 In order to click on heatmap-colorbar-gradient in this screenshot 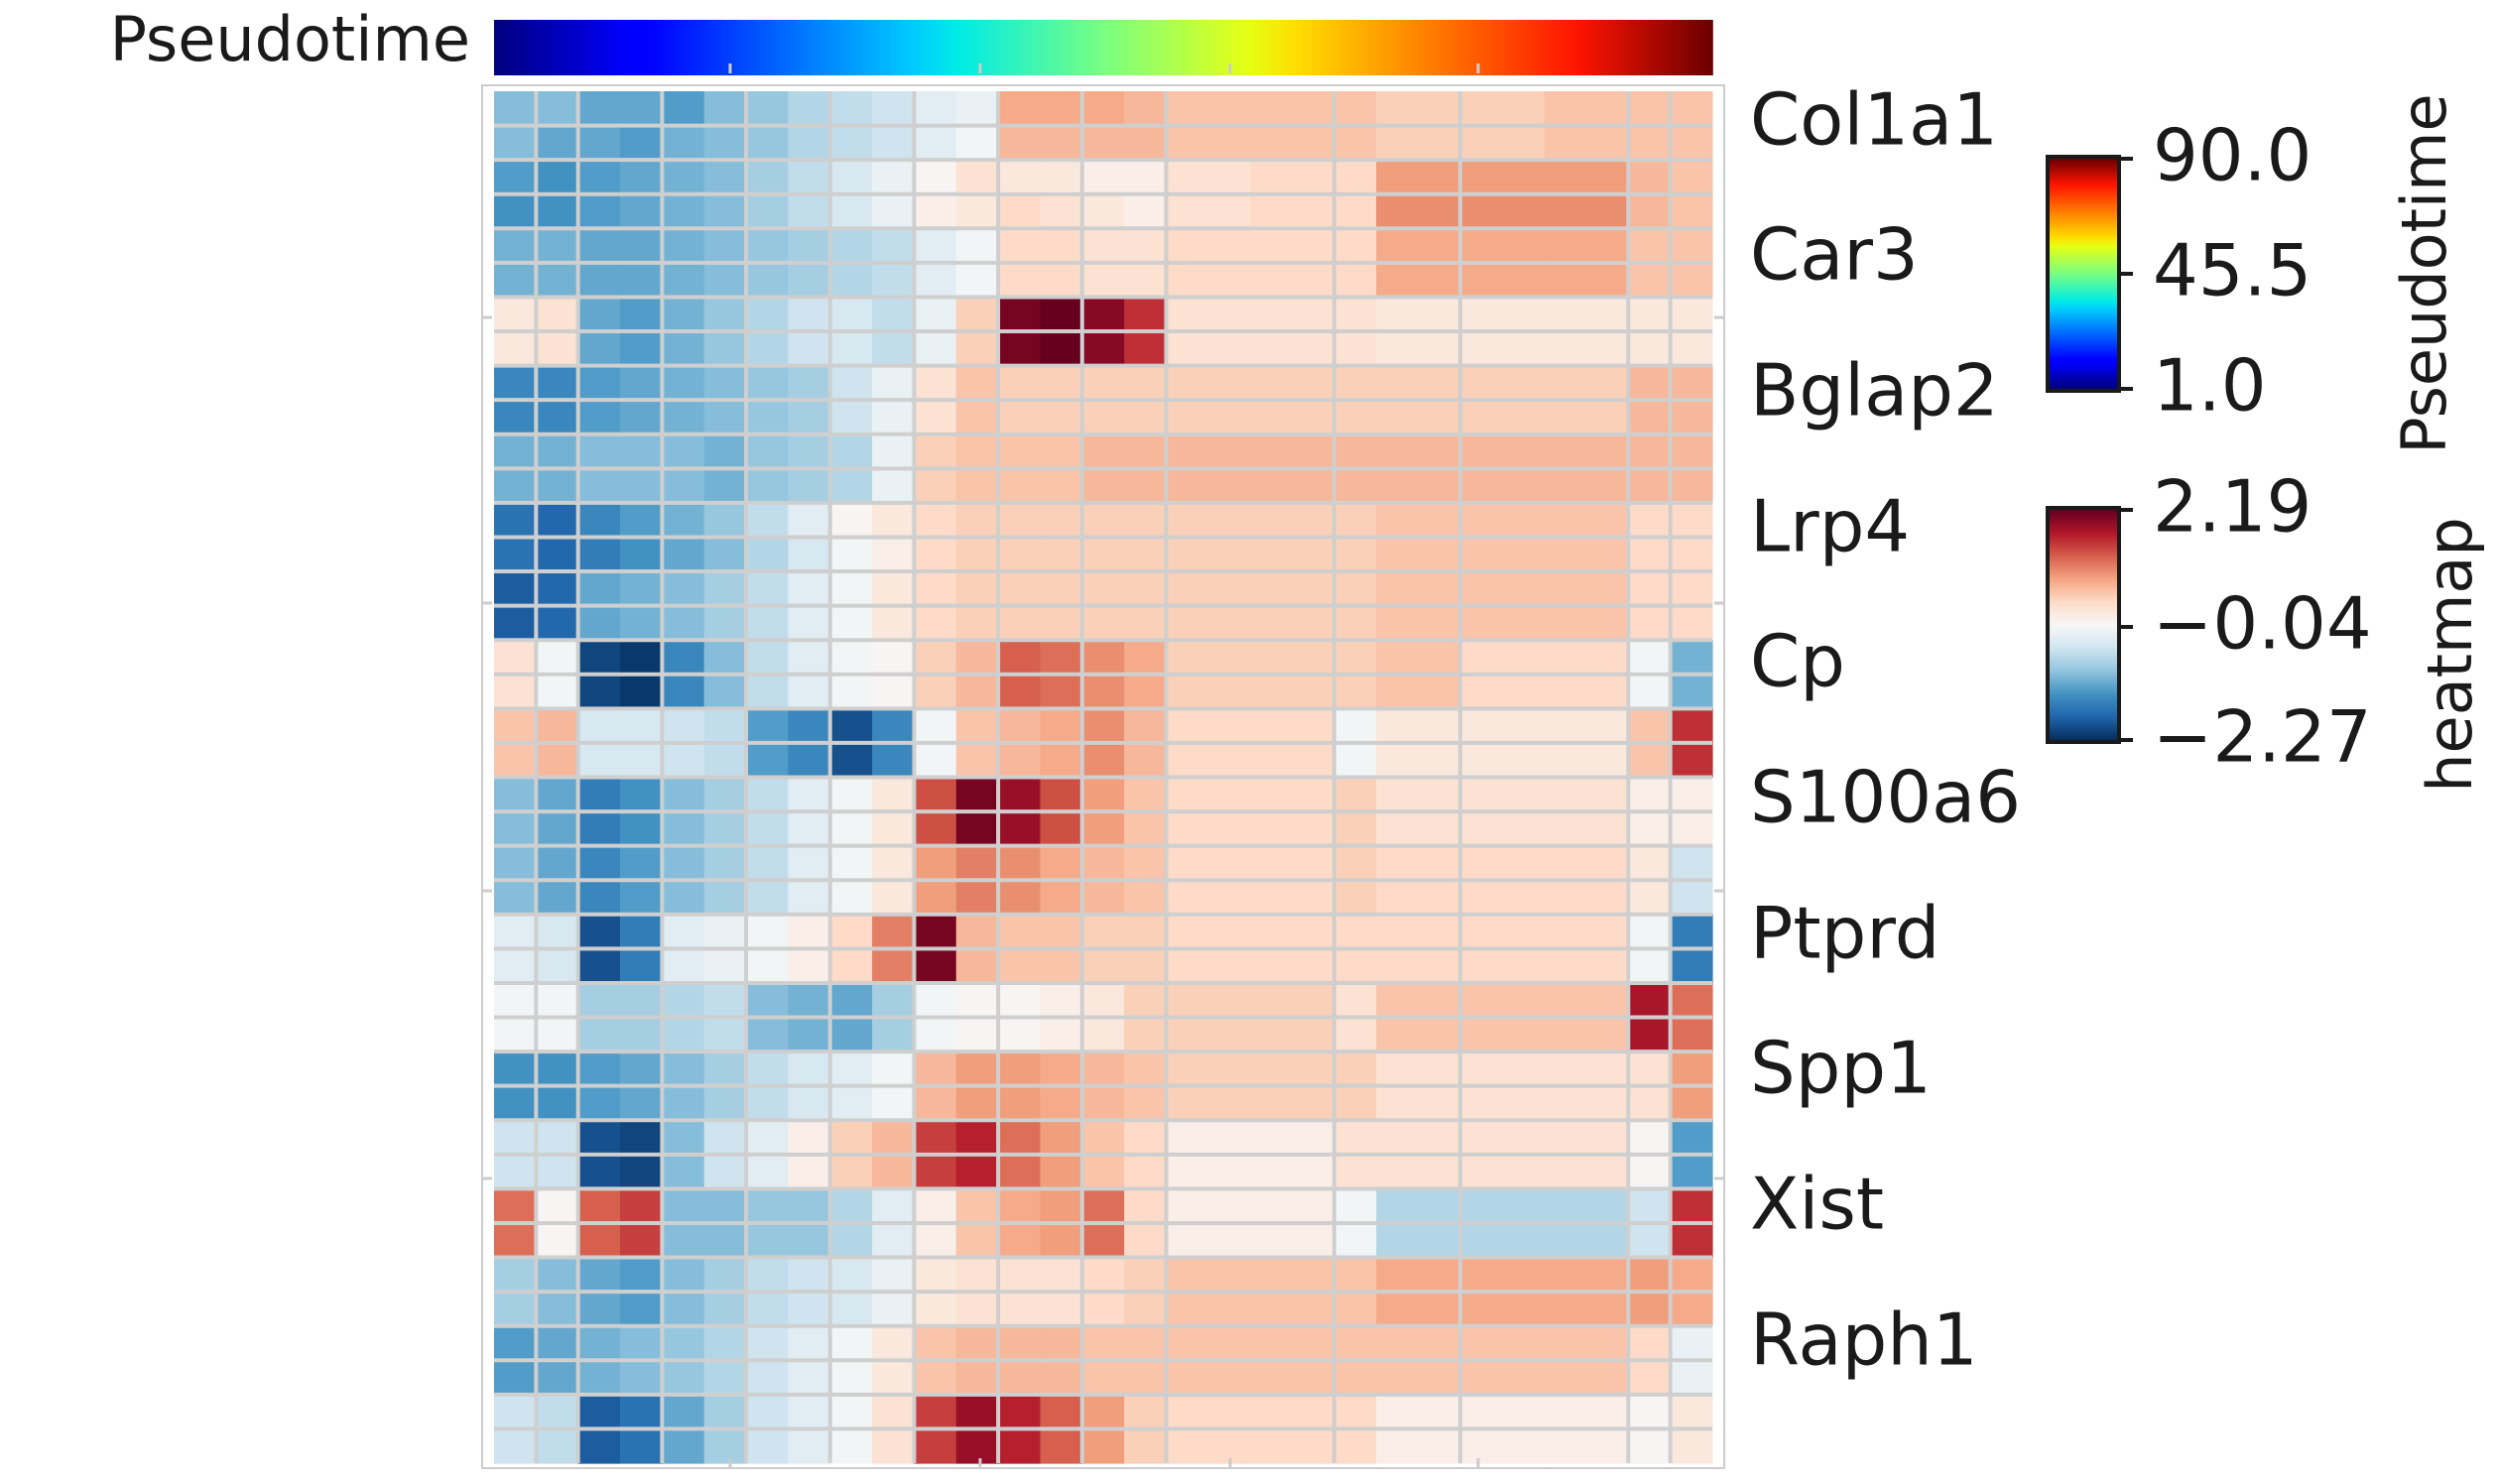, I will do `click(2083, 625)`.